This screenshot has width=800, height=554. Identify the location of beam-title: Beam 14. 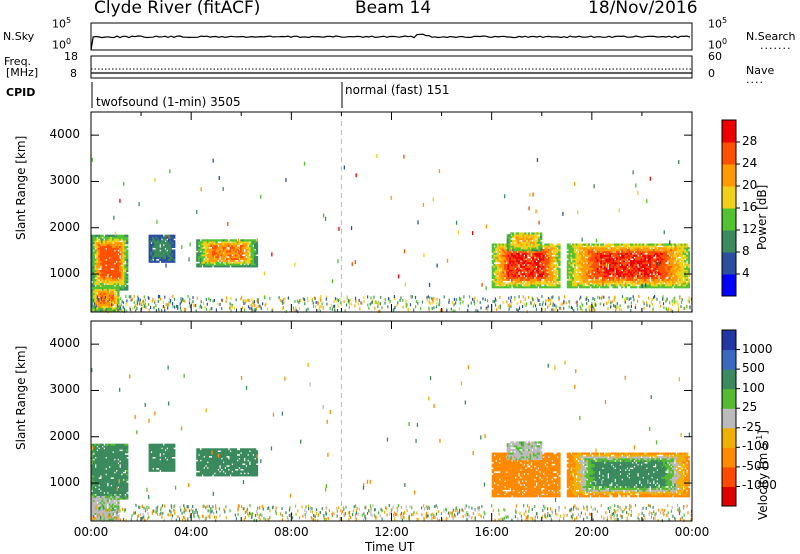
(393, 9).